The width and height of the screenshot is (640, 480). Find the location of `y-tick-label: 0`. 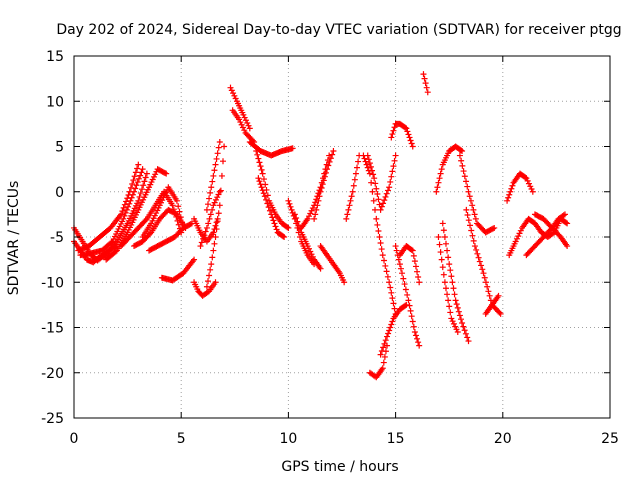

y-tick-label: 0 is located at coordinates (59, 193).